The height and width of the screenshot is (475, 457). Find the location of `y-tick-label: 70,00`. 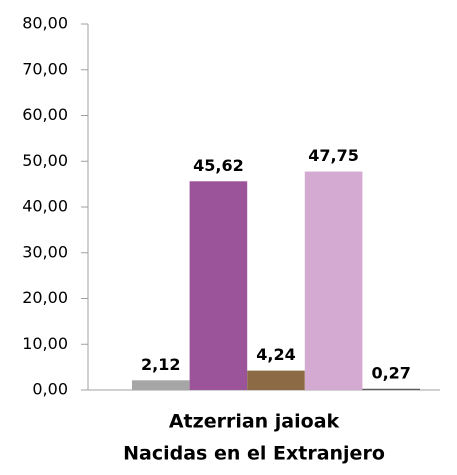

y-tick-label: 70,00 is located at coordinates (45, 68).